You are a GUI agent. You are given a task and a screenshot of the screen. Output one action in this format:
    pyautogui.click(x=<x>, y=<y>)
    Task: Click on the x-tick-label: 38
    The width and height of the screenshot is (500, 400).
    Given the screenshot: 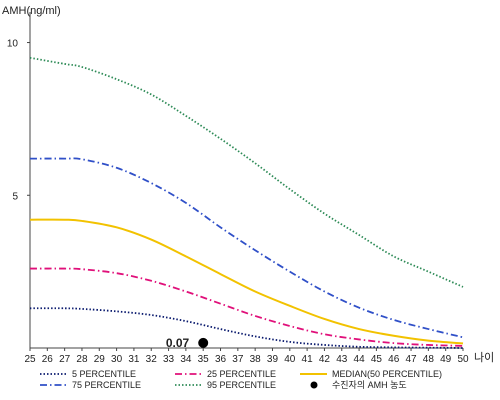 What is the action you would take?
    pyautogui.click(x=256, y=359)
    